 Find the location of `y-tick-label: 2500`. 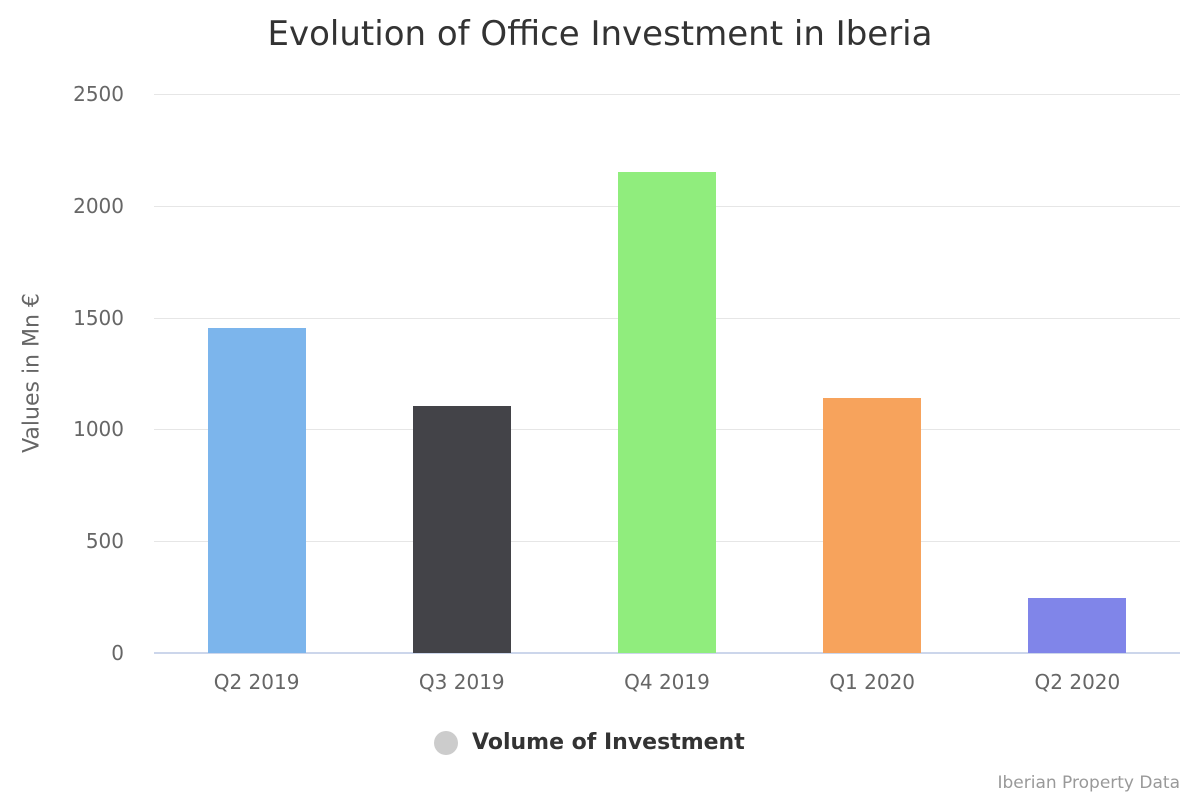

y-tick-label: 2500 is located at coordinates (98, 94).